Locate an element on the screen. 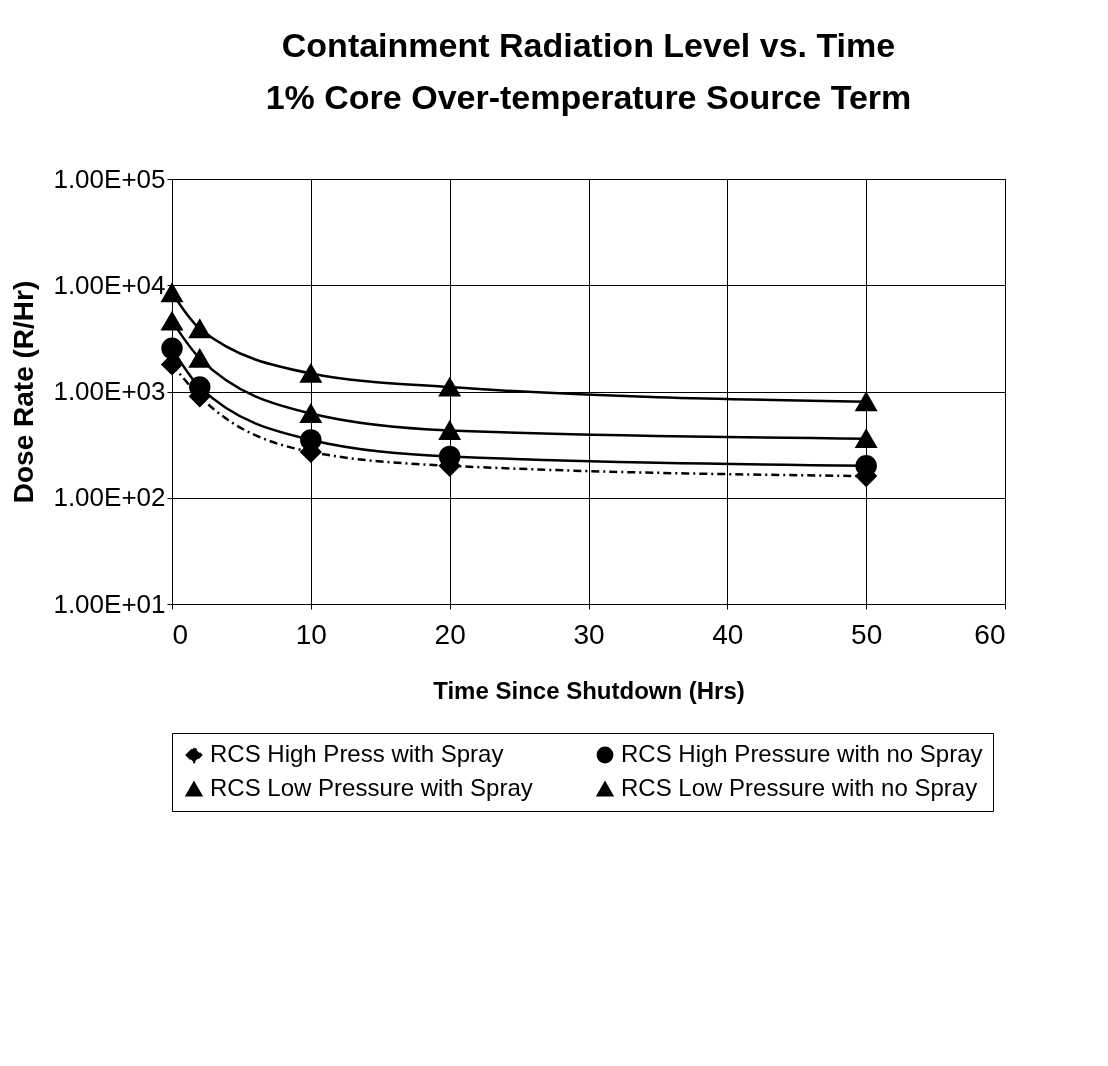  legend-label: RCS High Pressure with no Spray is located at coordinates (802, 753).